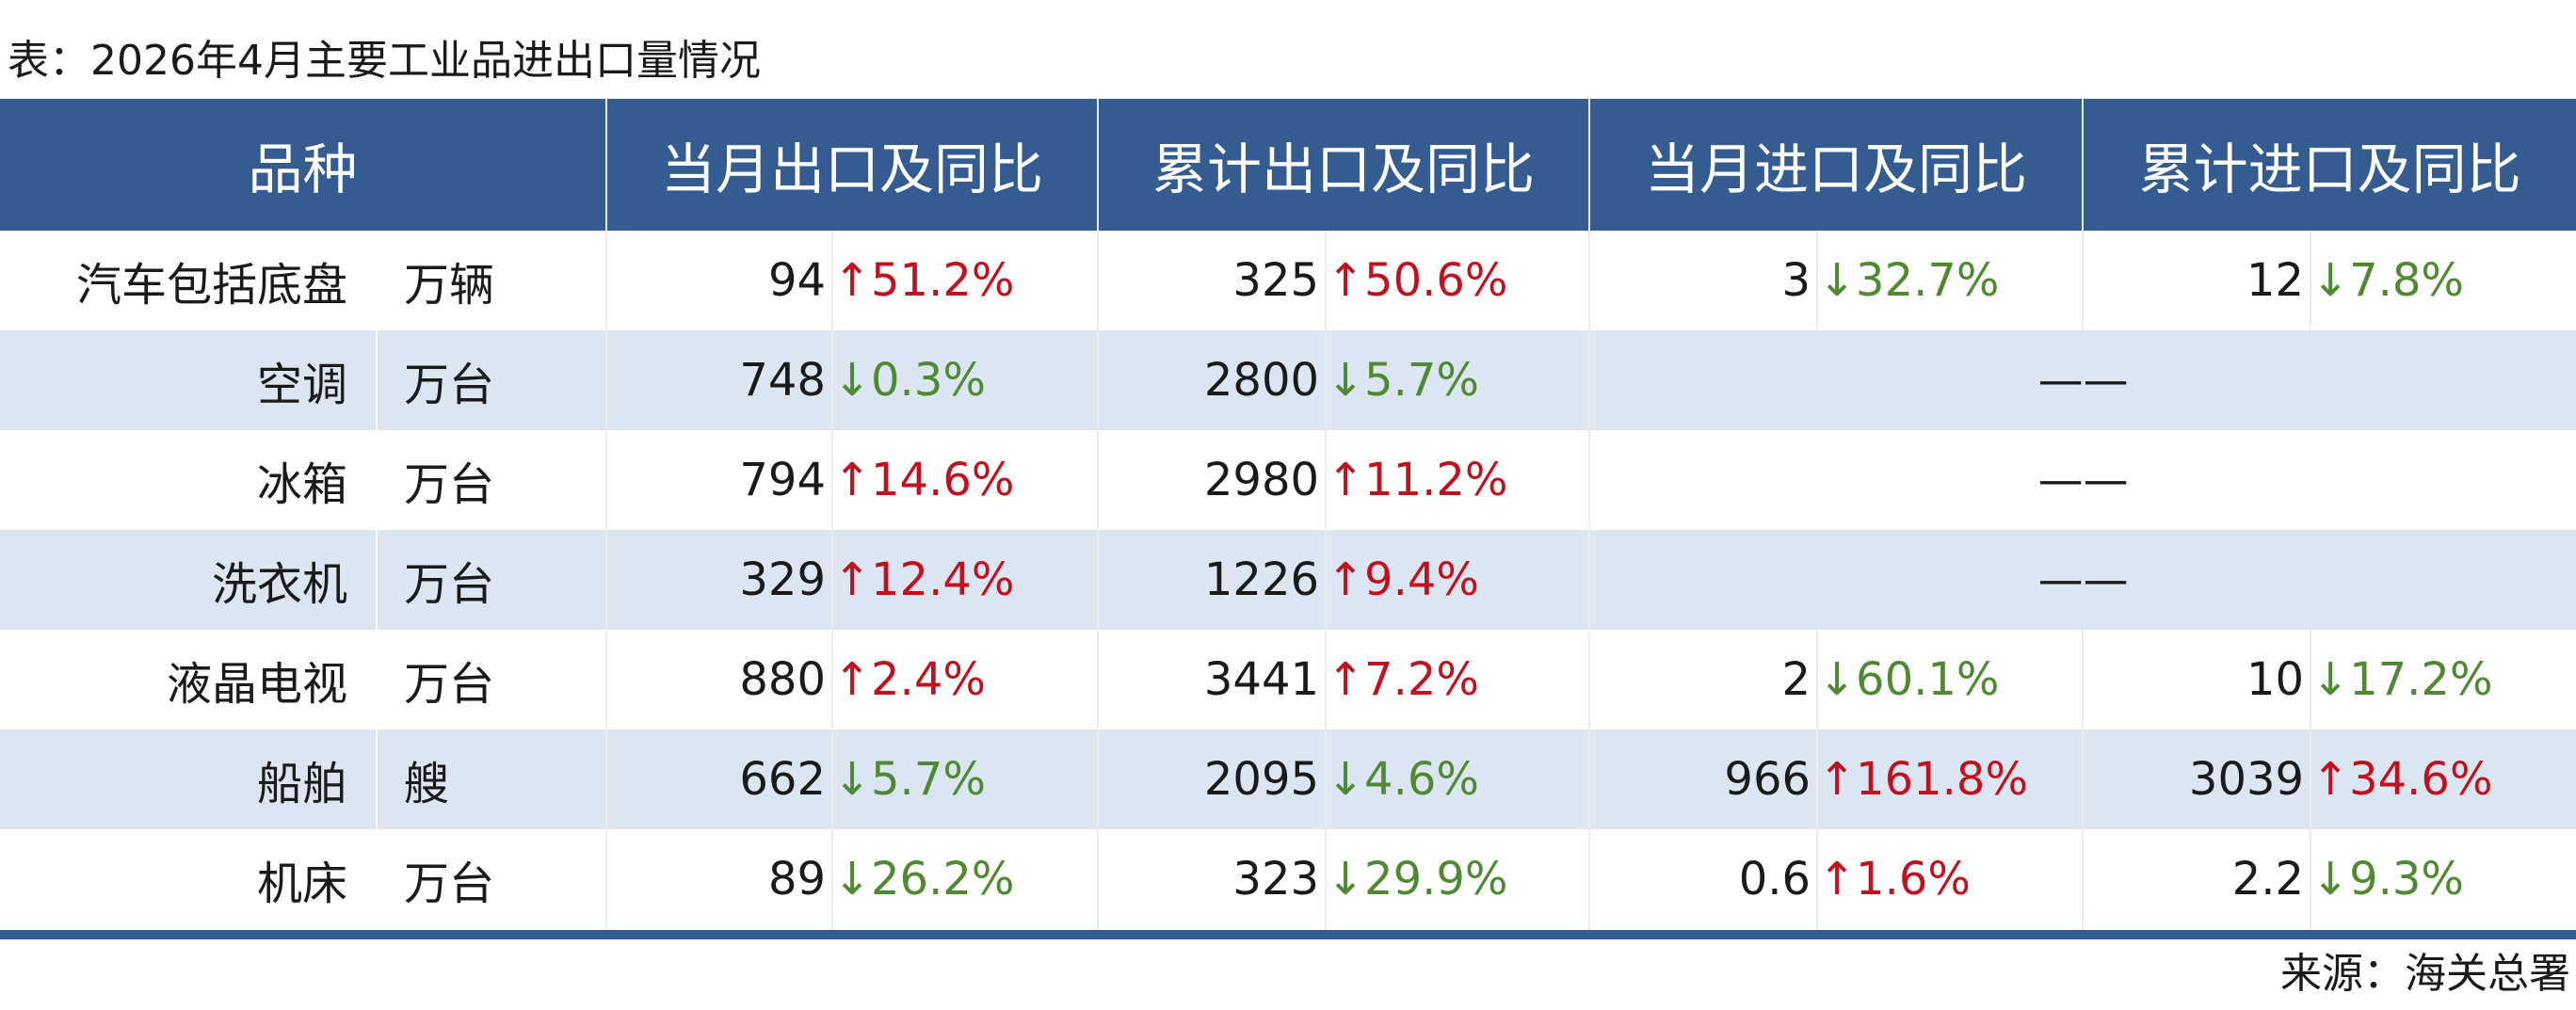 Image resolution: width=2576 pixels, height=1010 pixels. Describe the element at coordinates (1212, 679) in the screenshot. I see `cumulative-export-value: 3441` at that location.